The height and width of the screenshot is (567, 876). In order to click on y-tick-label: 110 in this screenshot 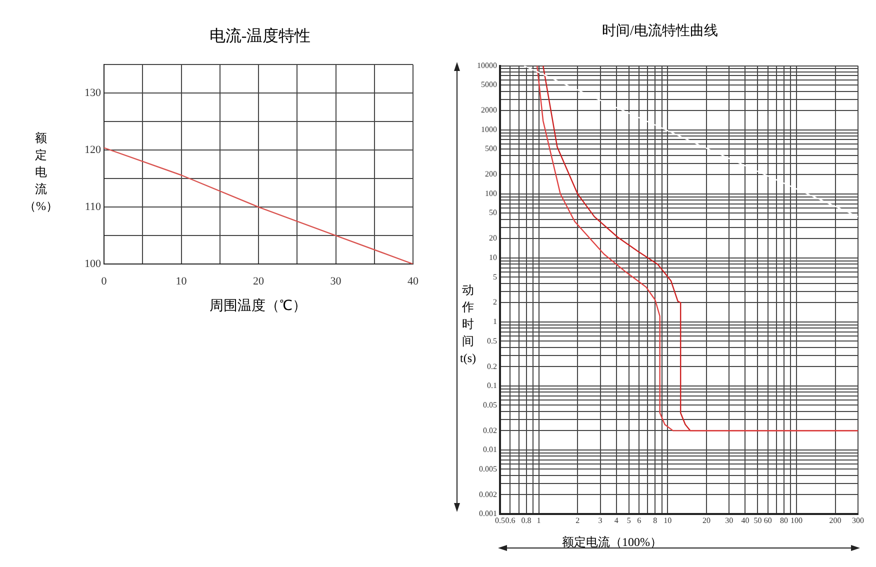, I will do `click(93, 206)`.